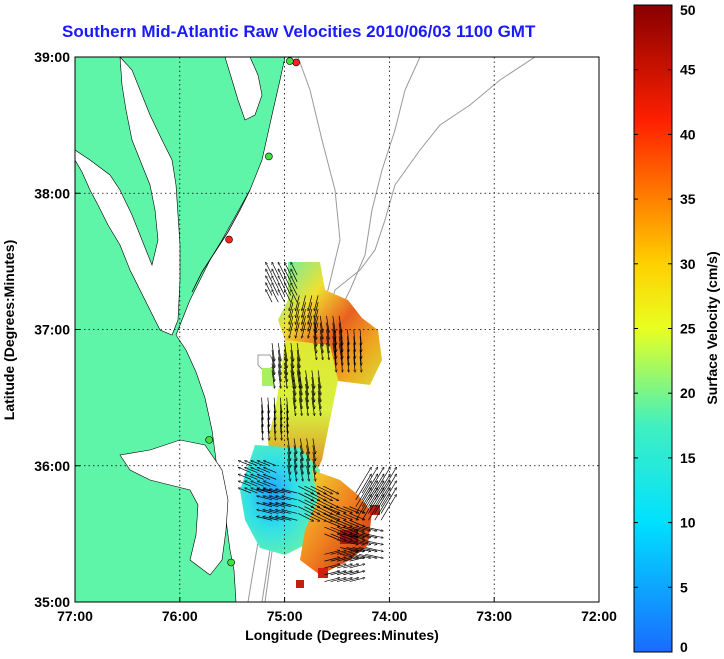  I want to click on colorbar-tick-label: 10, so click(688, 523).